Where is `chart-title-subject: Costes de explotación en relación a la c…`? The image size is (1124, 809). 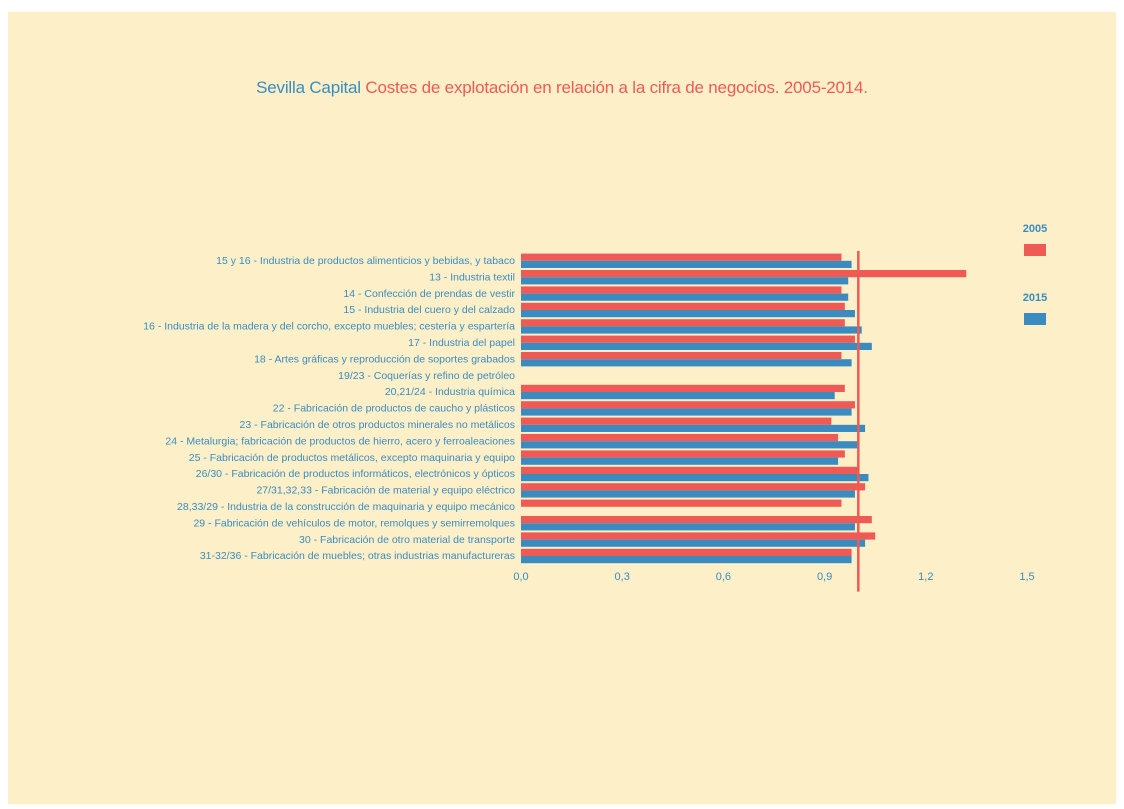
chart-title-subject: Costes de explotación en relación a la c… is located at coordinates (616, 87).